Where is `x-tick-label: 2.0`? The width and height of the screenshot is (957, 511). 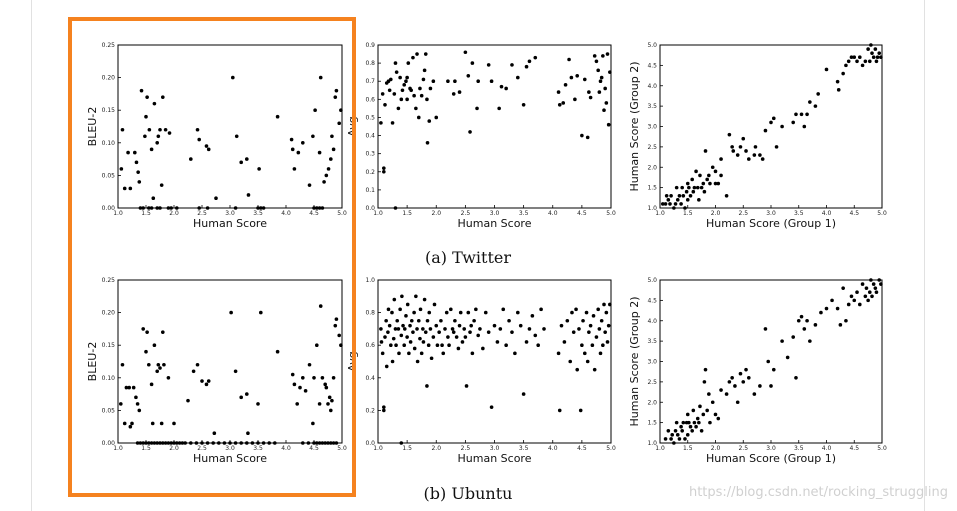 x-tick-label: 2.0 is located at coordinates (716, 213).